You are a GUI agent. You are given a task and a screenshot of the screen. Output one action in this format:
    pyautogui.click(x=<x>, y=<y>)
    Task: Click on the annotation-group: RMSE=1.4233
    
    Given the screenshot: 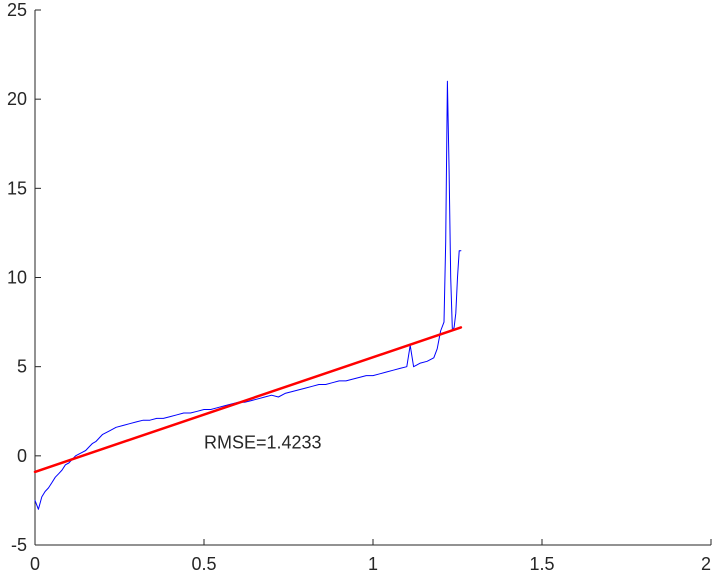 What is the action you would take?
    pyautogui.click(x=263, y=443)
    